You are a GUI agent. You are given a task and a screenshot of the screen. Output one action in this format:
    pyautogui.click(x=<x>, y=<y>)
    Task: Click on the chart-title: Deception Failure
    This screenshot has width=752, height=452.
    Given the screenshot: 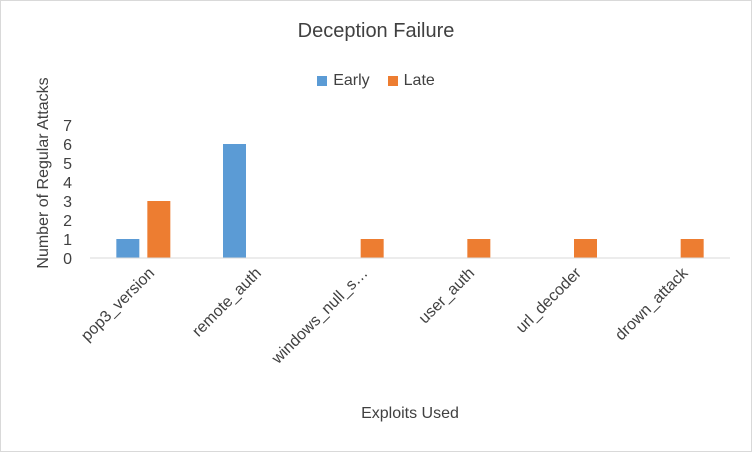 What is the action you would take?
    pyautogui.click(x=376, y=31)
    